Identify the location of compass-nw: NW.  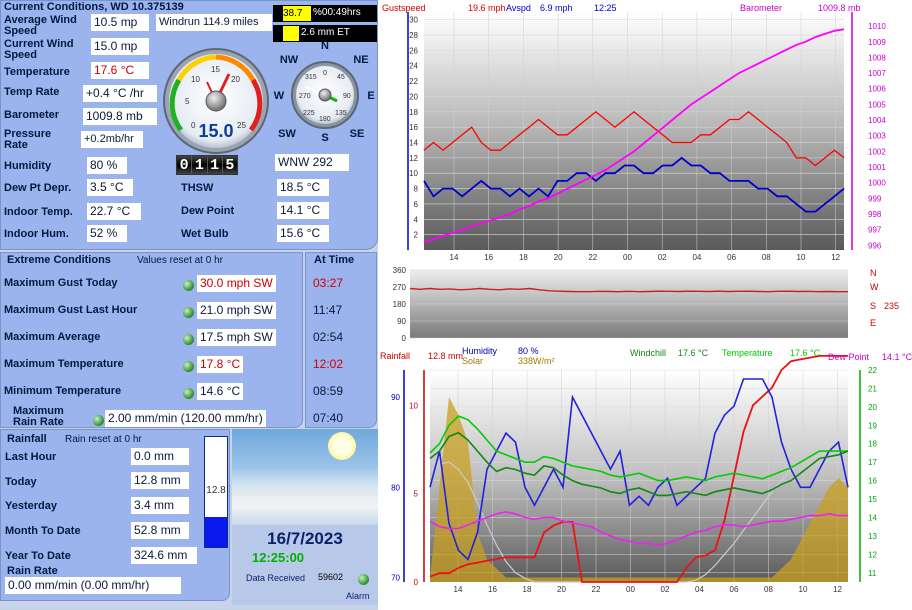
(289, 60).